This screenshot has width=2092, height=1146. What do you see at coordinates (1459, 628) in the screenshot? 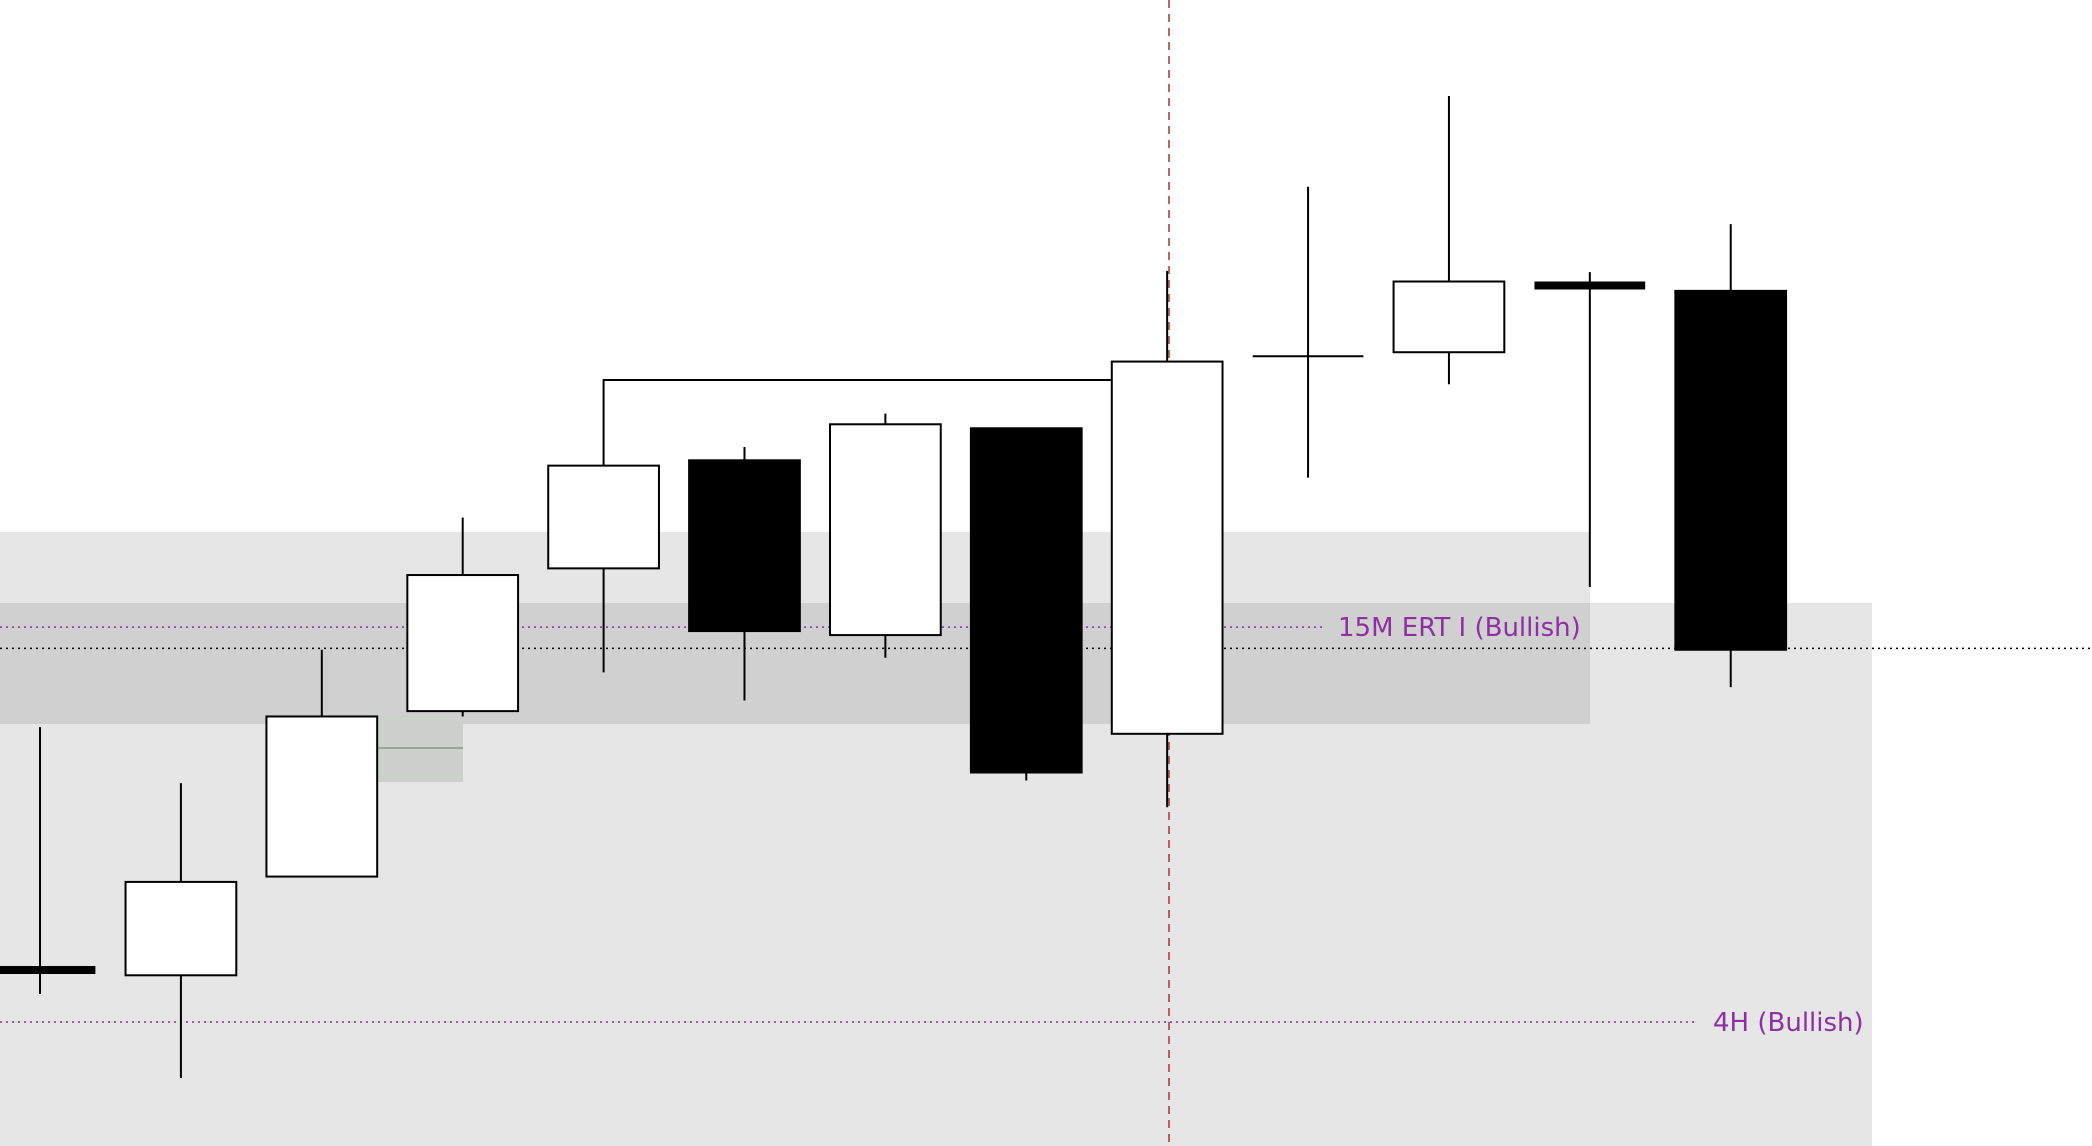
I see `zone-label-15m: 15M ERT I (Bullish)` at bounding box center [1459, 628].